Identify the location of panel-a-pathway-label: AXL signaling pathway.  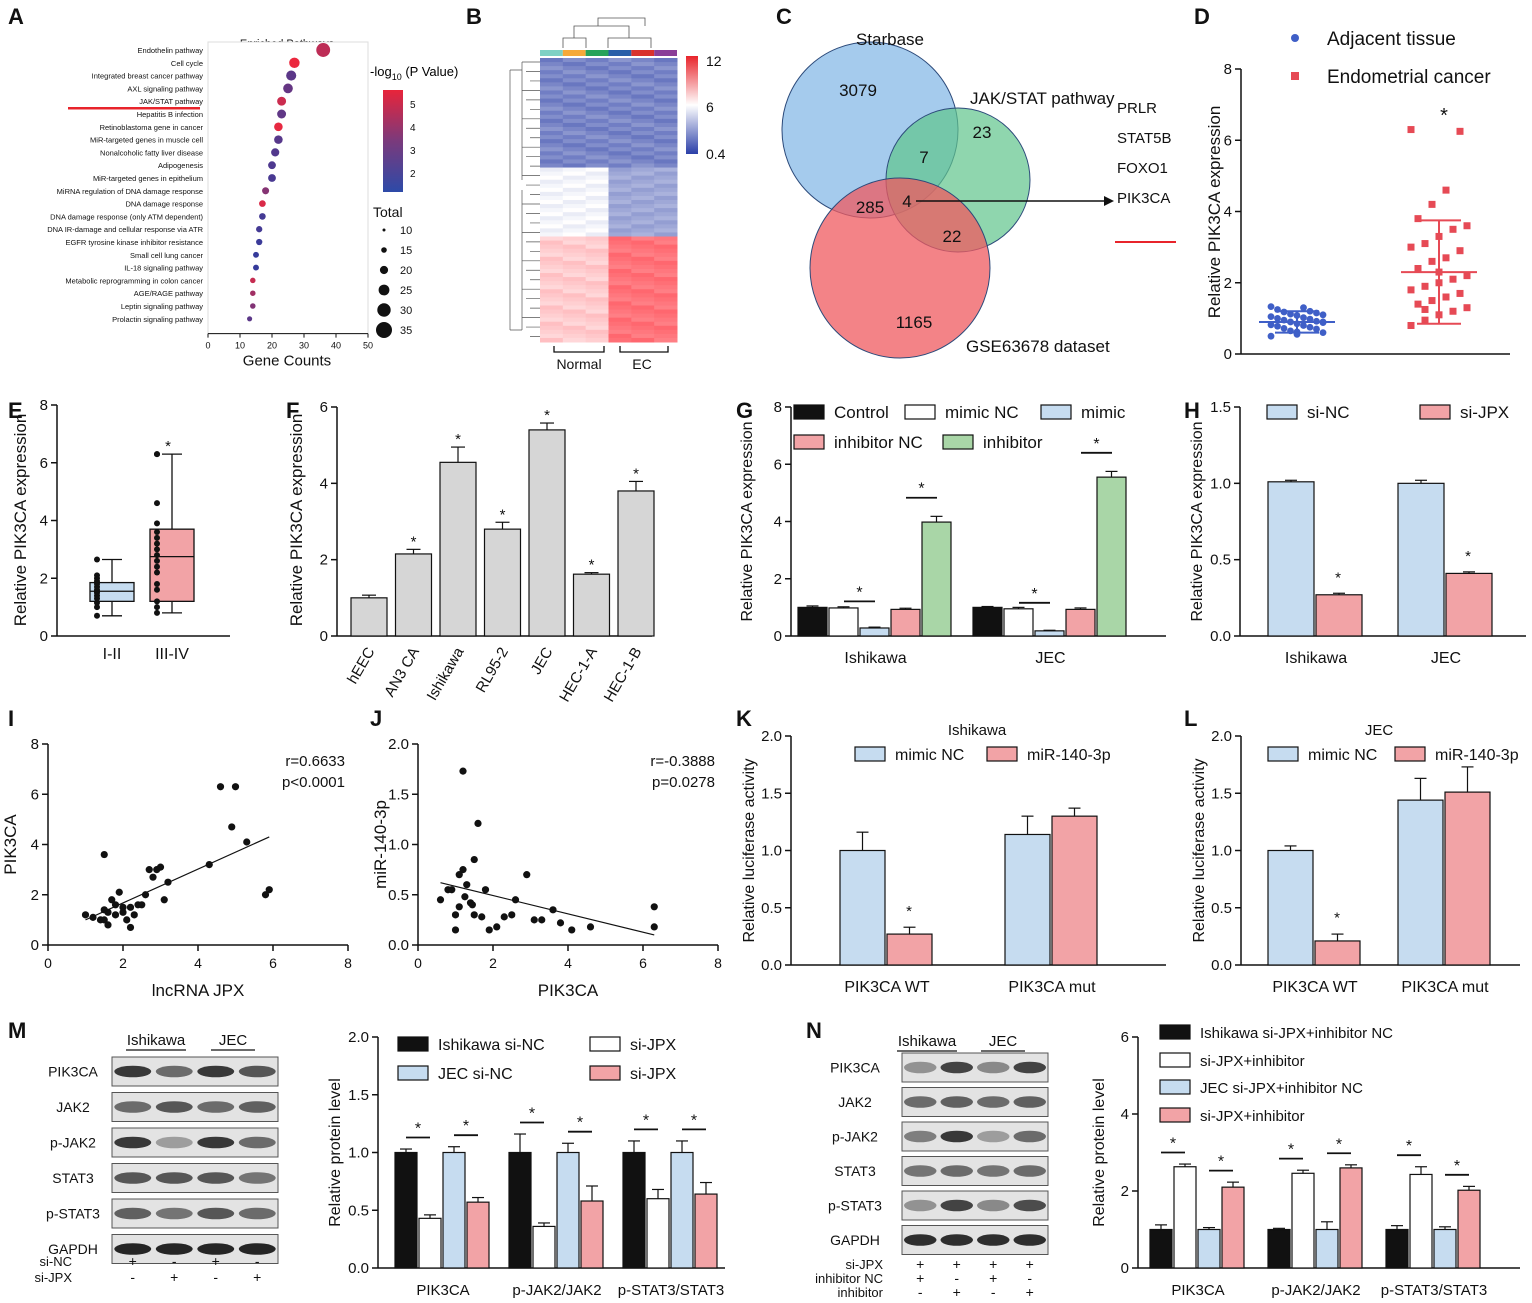
(165, 88).